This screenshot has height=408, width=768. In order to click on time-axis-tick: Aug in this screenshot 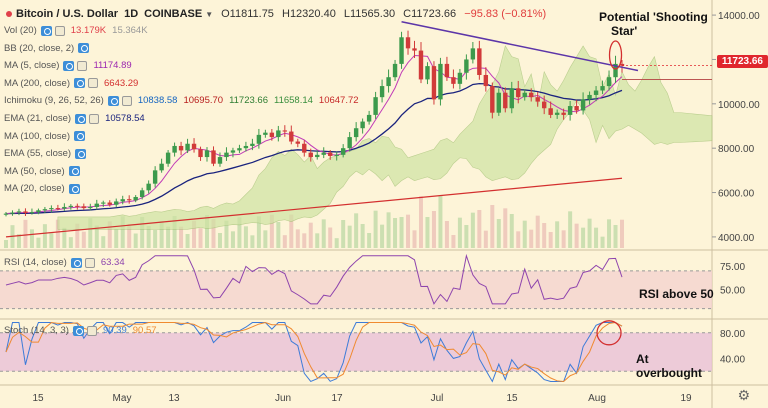, I will do `click(597, 398)`.